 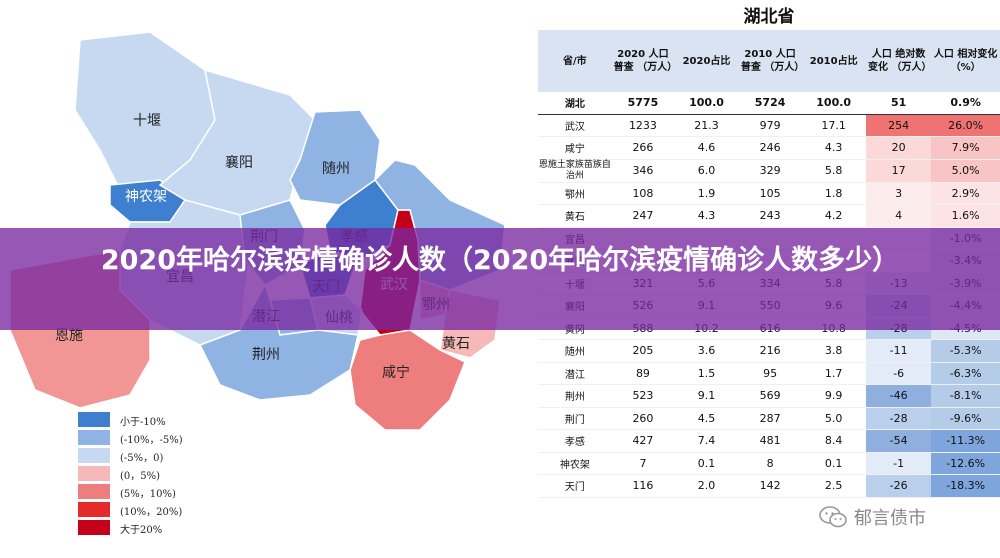 What do you see at coordinates (643, 351) in the screenshot?
I see `cell-2020-pop: 205` at bounding box center [643, 351].